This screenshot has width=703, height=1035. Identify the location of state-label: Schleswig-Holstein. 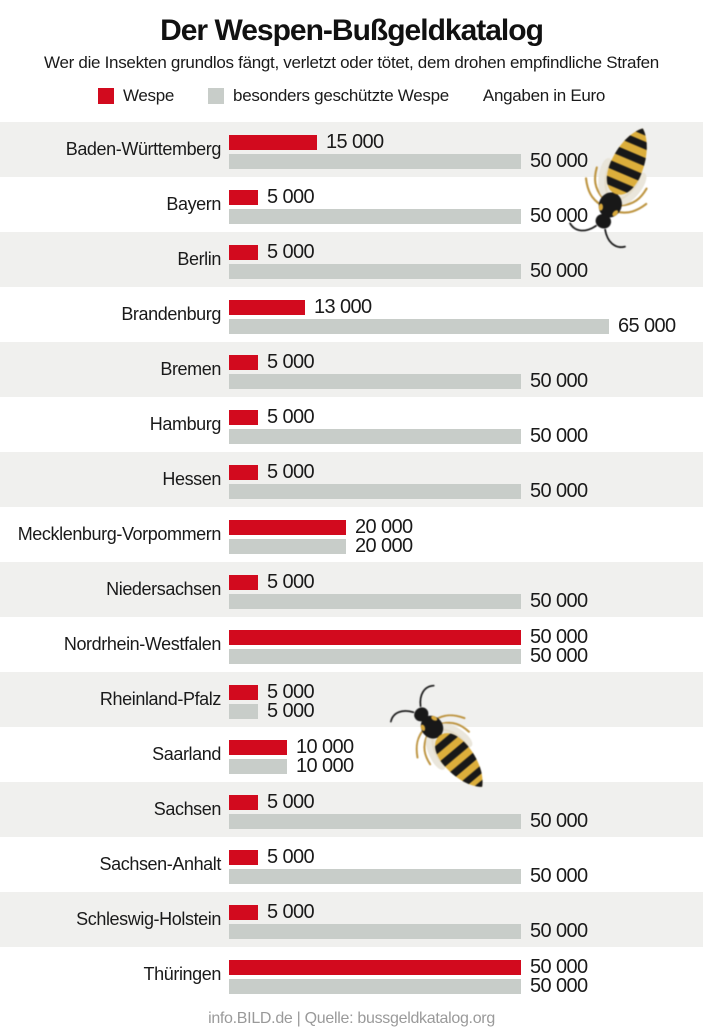
(148, 919).